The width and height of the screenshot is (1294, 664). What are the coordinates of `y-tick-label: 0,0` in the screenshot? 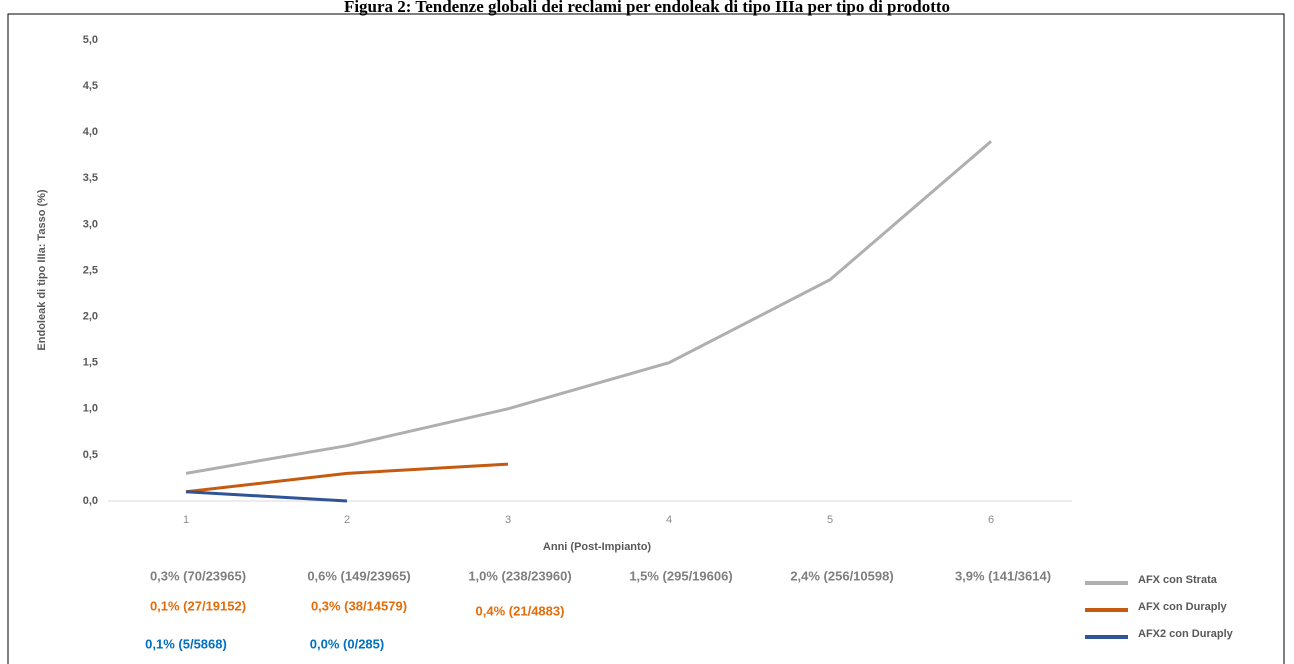 It's located at (90, 501).